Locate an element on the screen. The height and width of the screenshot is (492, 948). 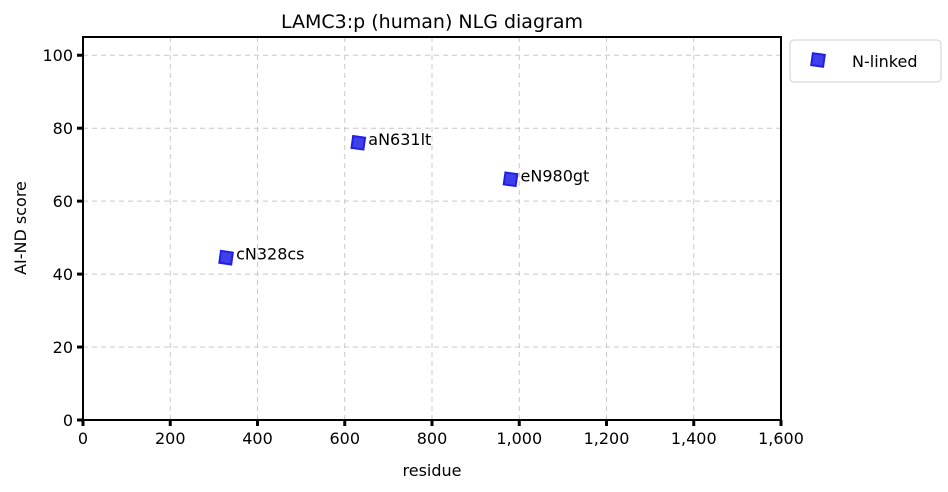
legend: N-linked is located at coordinates (865, 61).